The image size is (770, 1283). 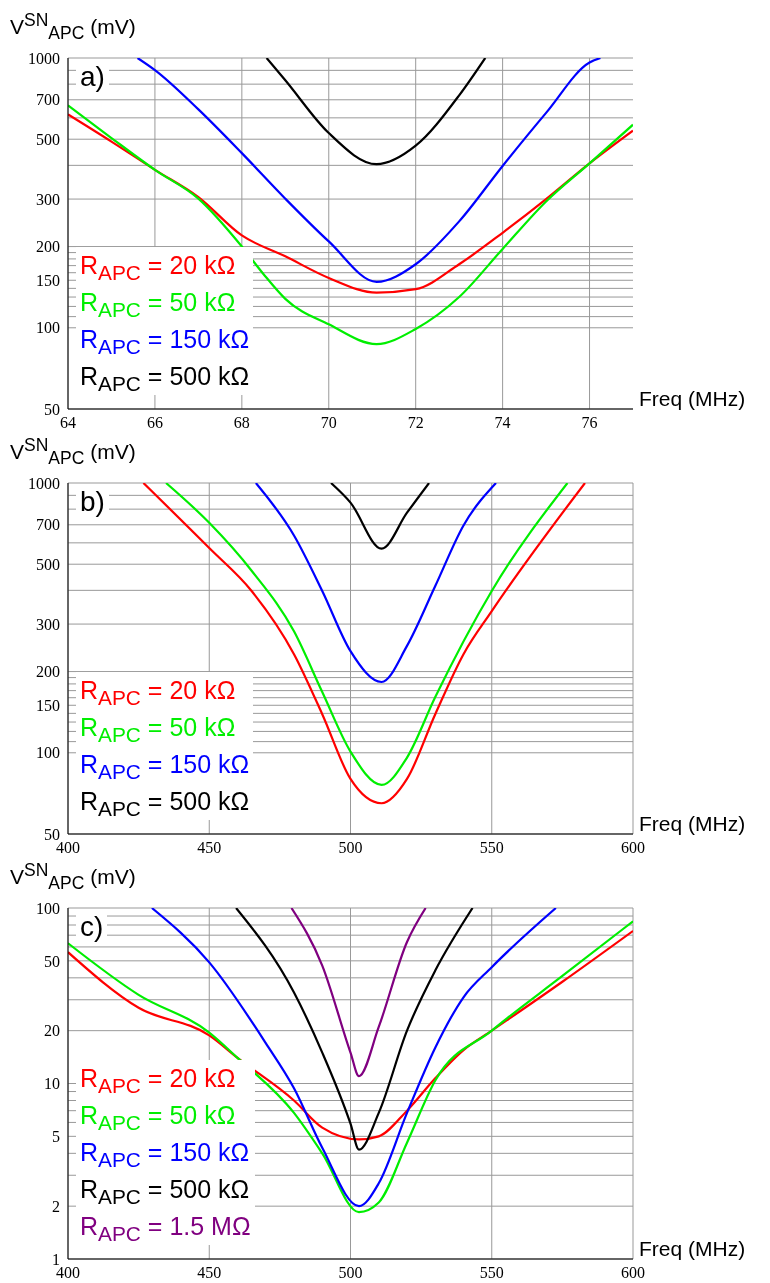 What do you see at coordinates (158, 729) in the screenshot?
I see `text: R$_{APC}$ = 50 kΩ` at bounding box center [158, 729].